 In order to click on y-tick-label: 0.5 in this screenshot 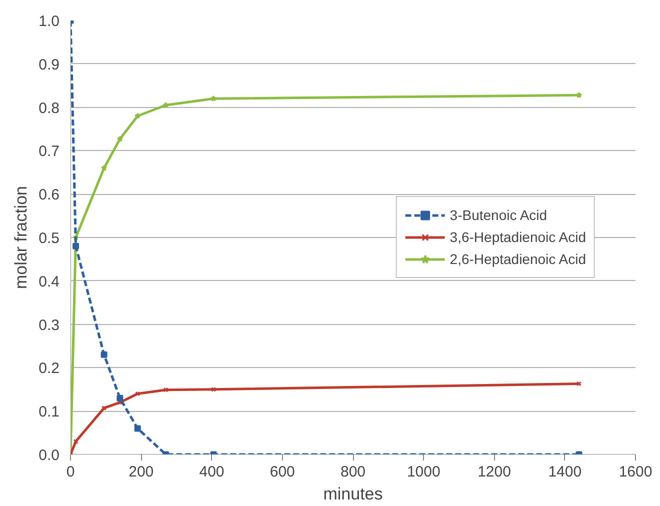, I will do `click(49, 238)`.